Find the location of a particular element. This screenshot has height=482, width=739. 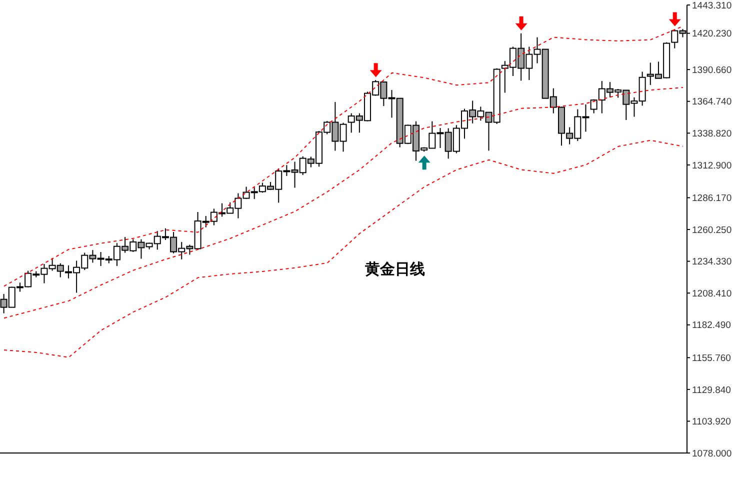

y-tick-label: 1208.410 is located at coordinates (712, 294).